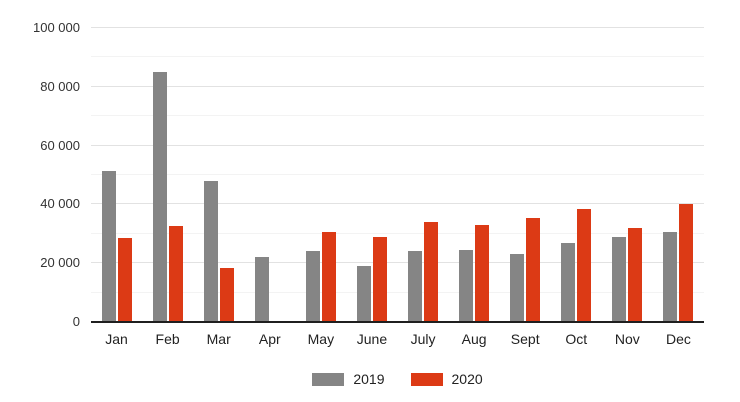  Describe the element at coordinates (210, 251) in the screenshot. I see `bar-2019-mar` at that location.